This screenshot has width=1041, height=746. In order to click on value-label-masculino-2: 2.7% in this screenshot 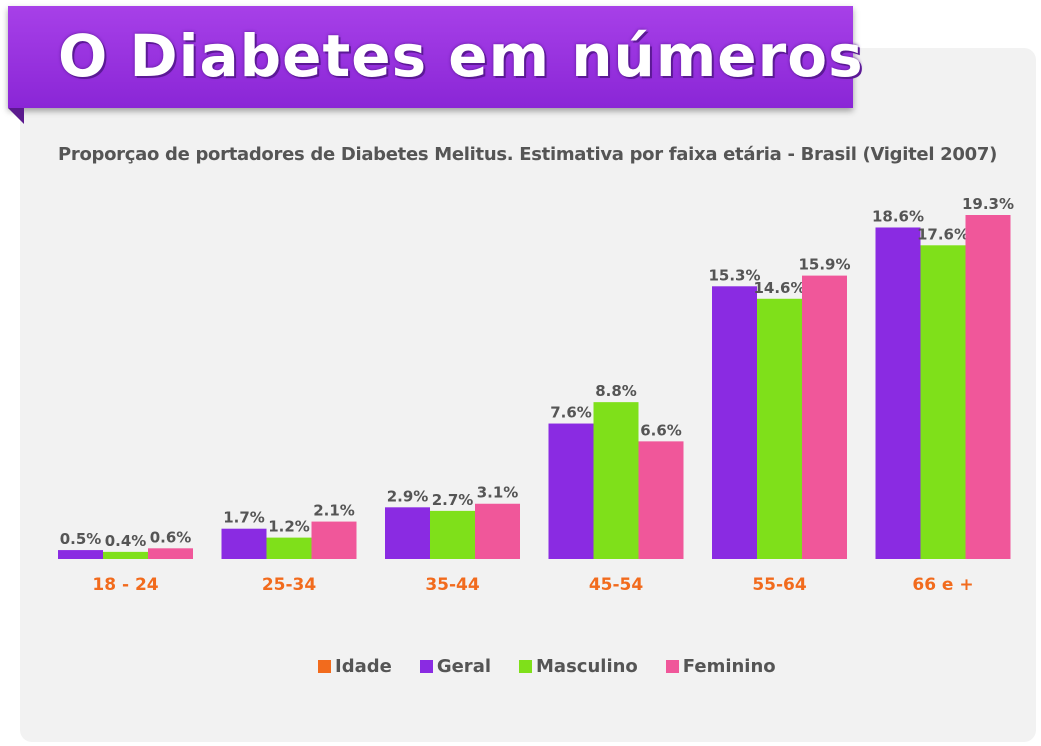, I will do `click(453, 500)`.